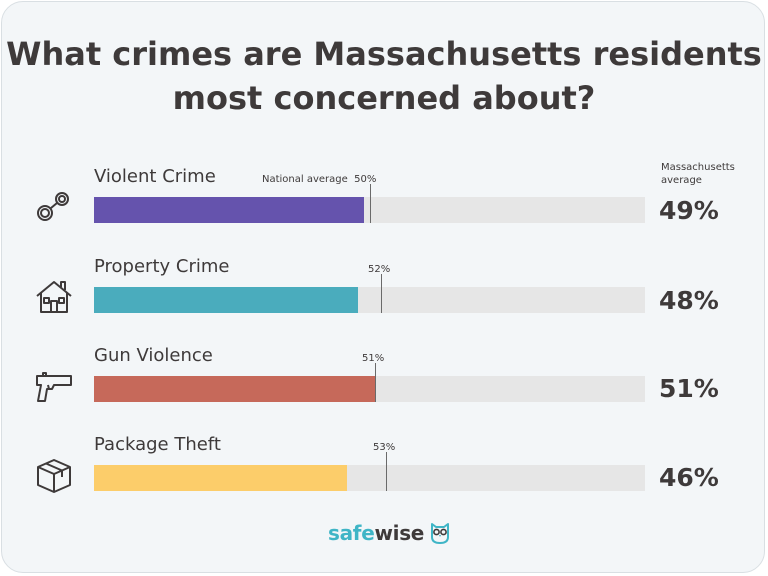  I want to click on state-average-value: 46%, so click(689, 477).